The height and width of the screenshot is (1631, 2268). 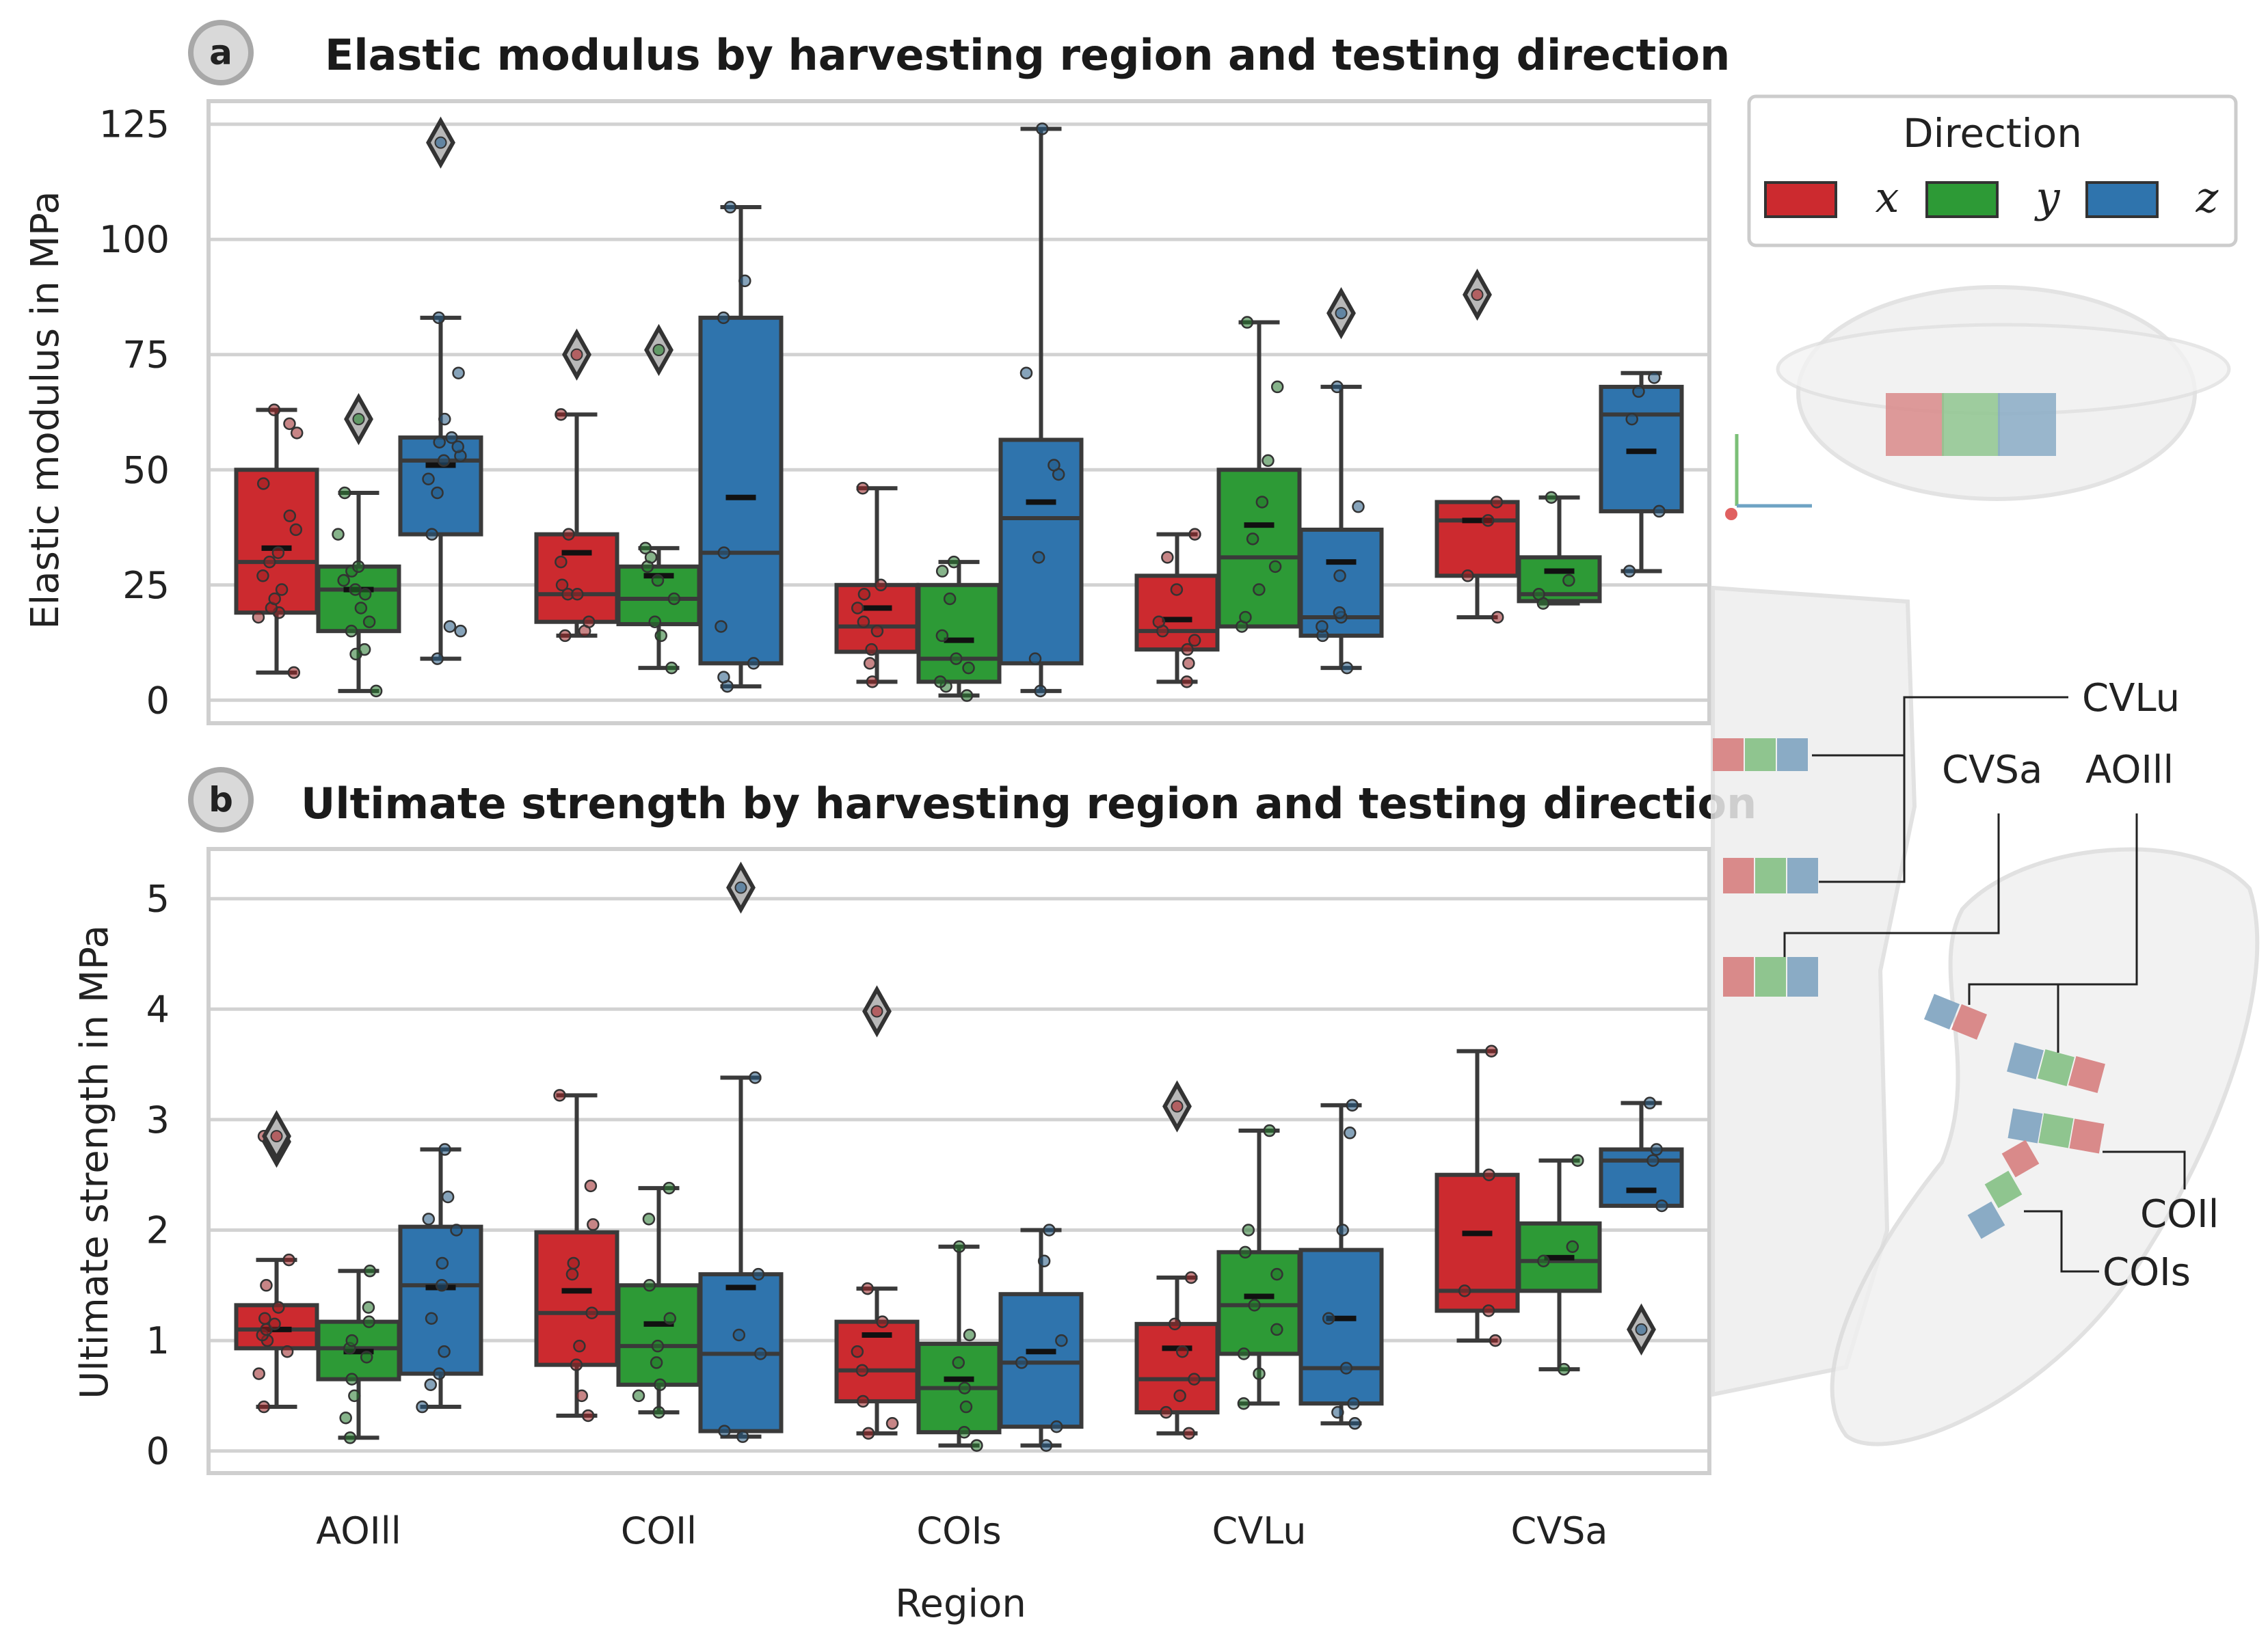 I want to click on panel-a-box-cvsa-z-point, so click(x=1631, y=419).